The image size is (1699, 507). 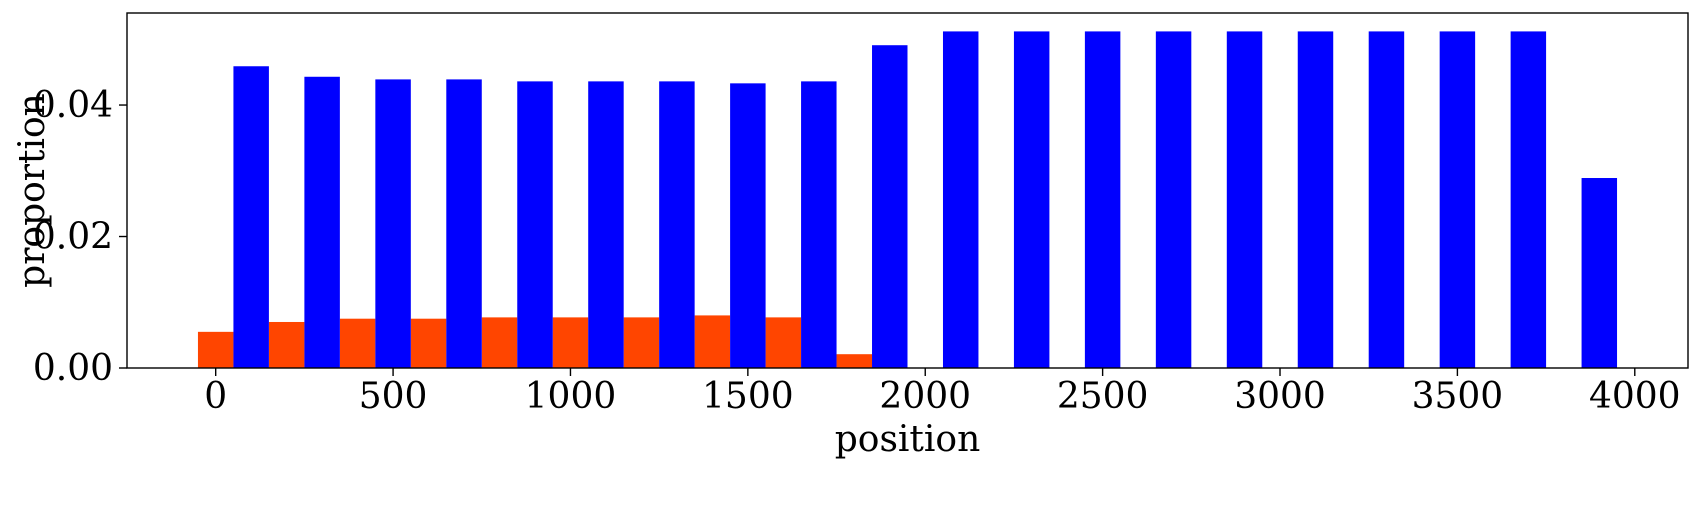 What do you see at coordinates (925, 396) in the screenshot?
I see `x-tick-label: 2000` at bounding box center [925, 396].